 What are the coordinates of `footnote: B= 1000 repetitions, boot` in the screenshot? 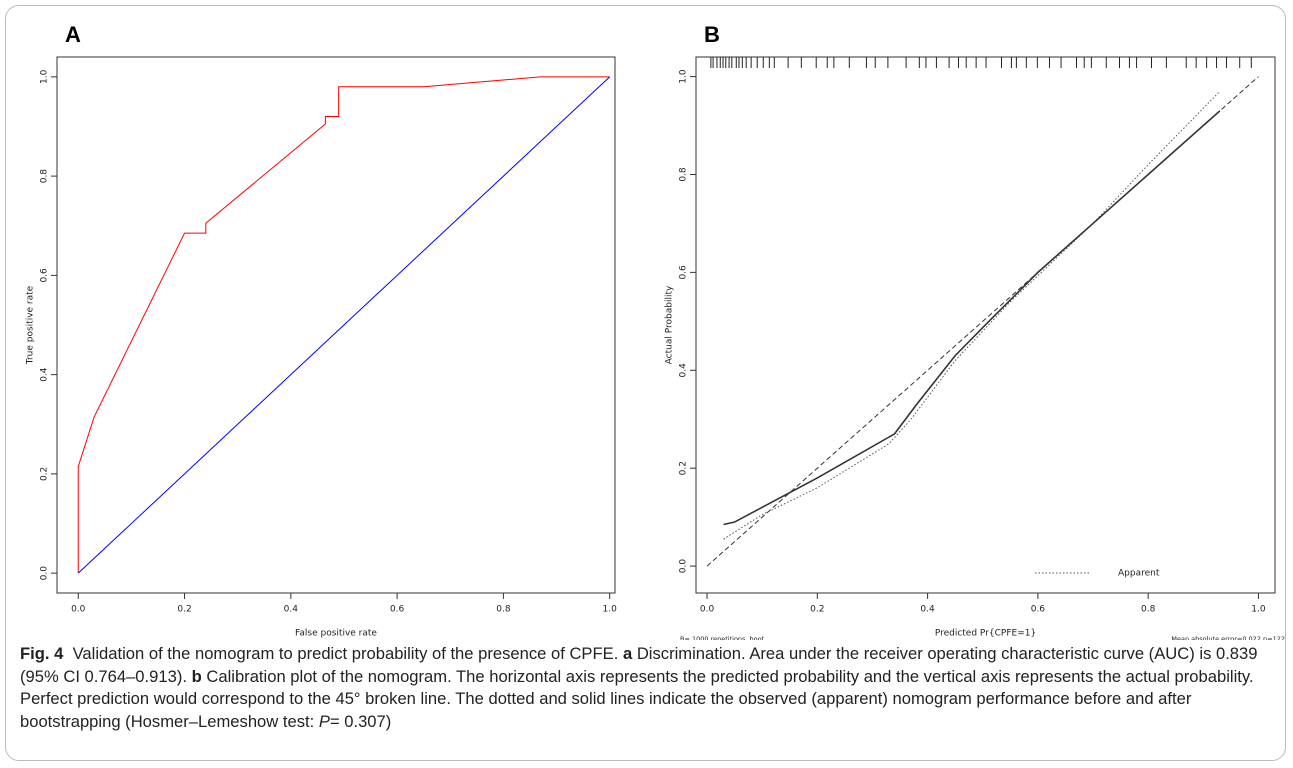 It's located at (722, 637).